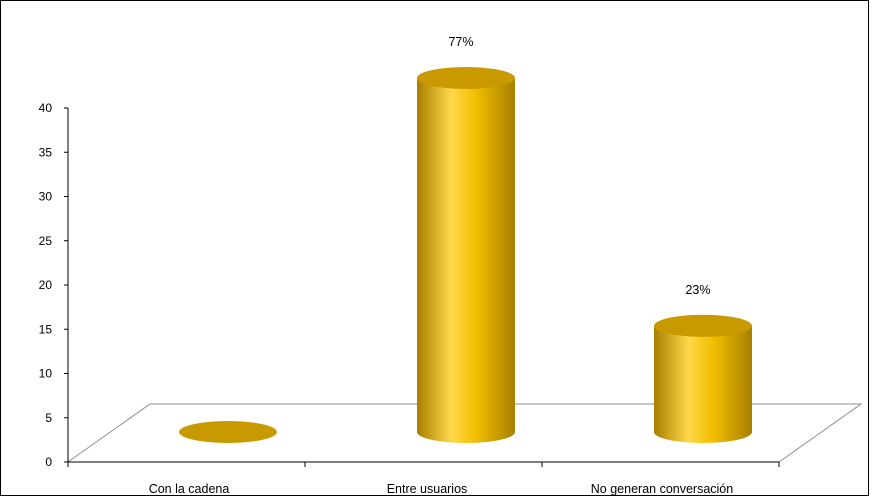 The width and height of the screenshot is (872, 499). Describe the element at coordinates (460, 42) in the screenshot. I see `data-label: 77%` at that location.